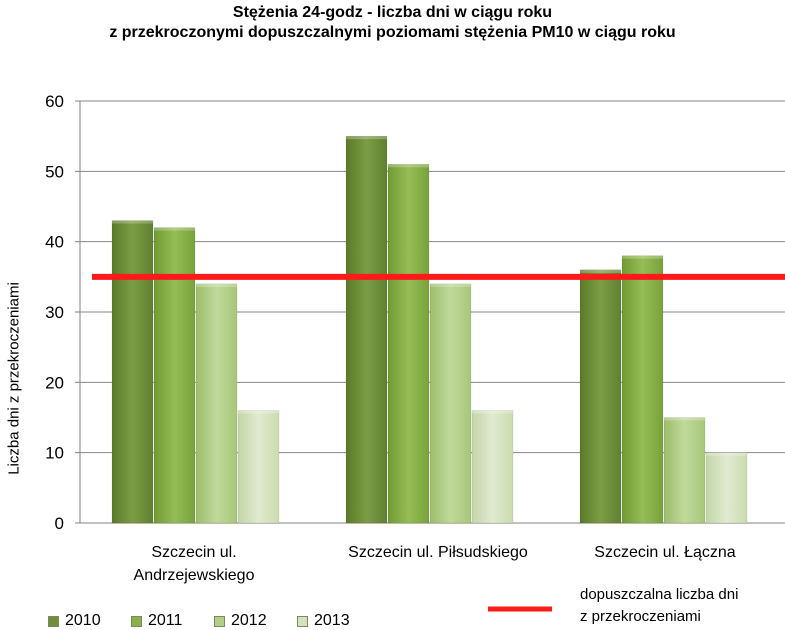  Describe the element at coordinates (332, 620) in the screenshot. I see `legend-label-2013: 2013` at that location.